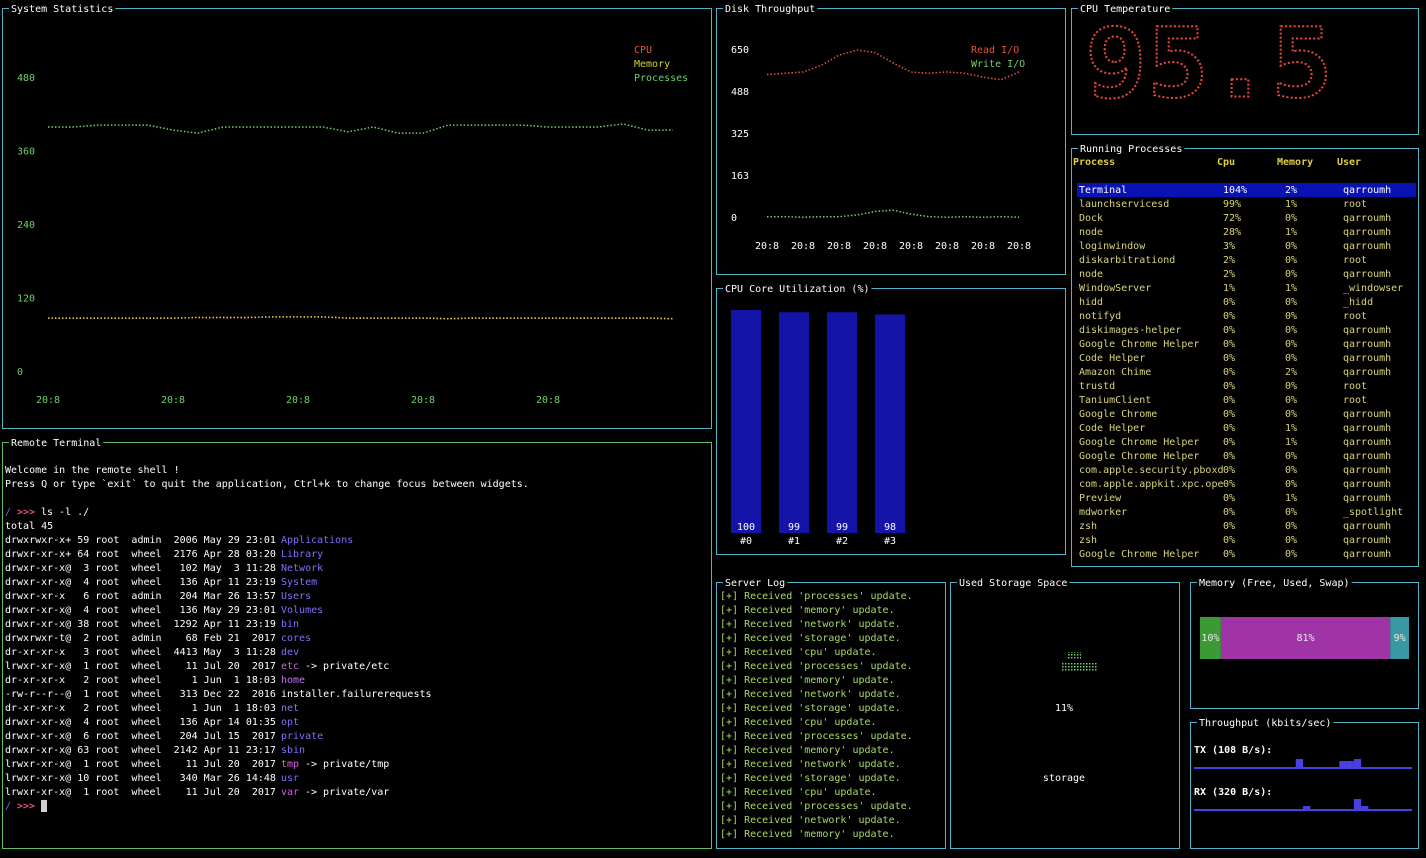 This screenshot has width=1426, height=858. I want to click on table-cell: node, so click(1091, 274).